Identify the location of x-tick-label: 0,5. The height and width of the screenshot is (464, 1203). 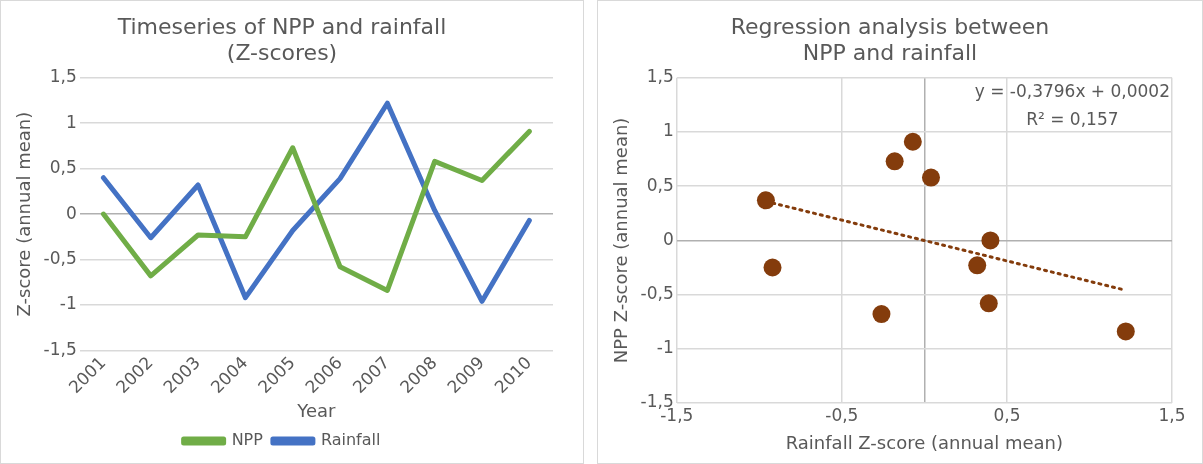
(1007, 414).